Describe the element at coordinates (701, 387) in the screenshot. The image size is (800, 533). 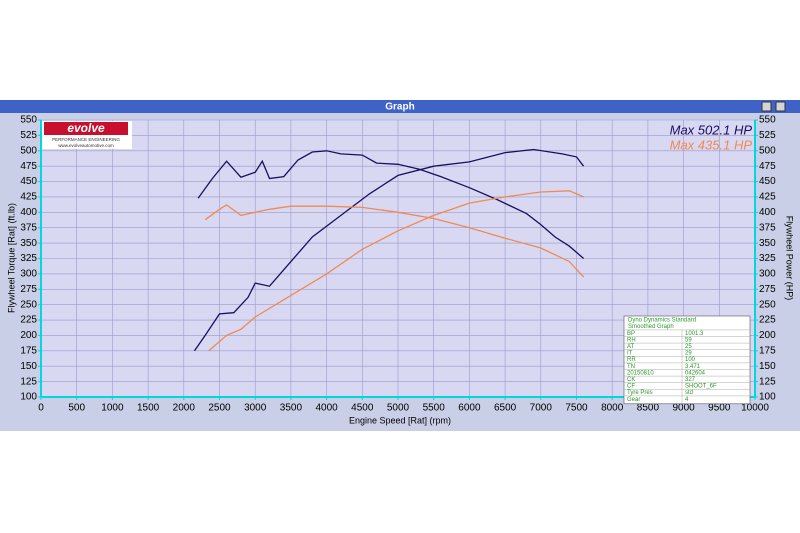
I see `info-cell: SHOOT_6F` at that location.